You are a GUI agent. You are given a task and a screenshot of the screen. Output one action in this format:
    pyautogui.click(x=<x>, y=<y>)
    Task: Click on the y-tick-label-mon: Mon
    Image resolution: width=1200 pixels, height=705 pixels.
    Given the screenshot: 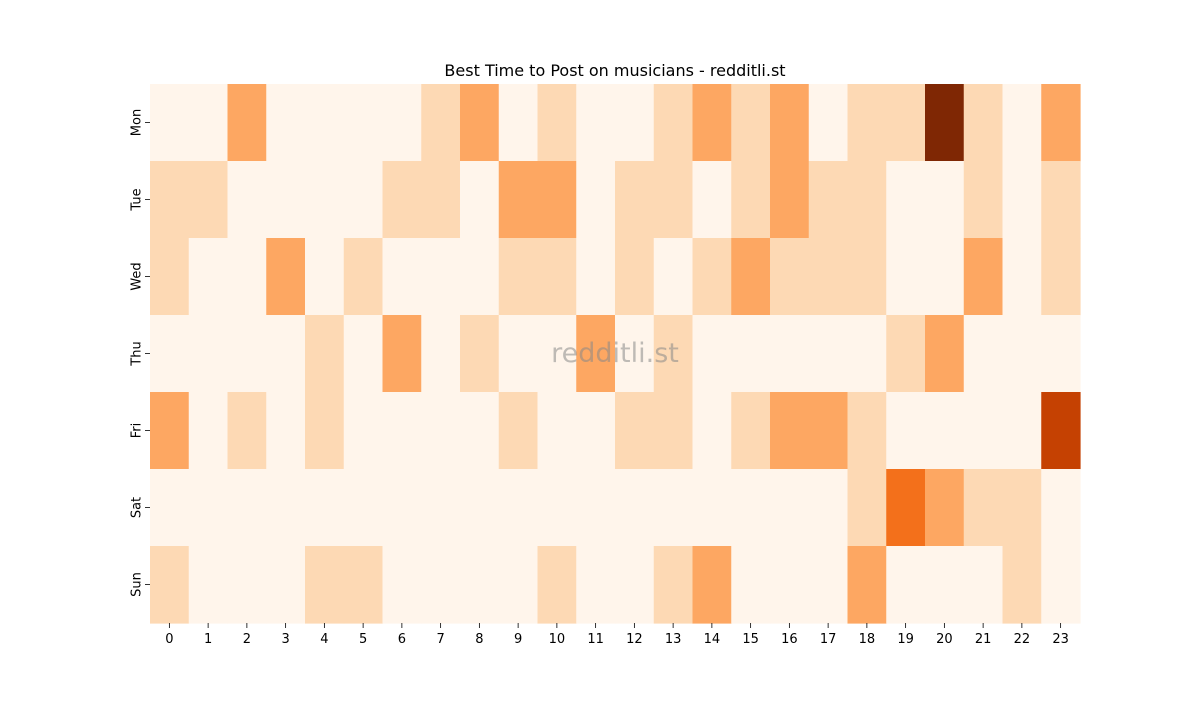 What is the action you would take?
    pyautogui.click(x=137, y=122)
    